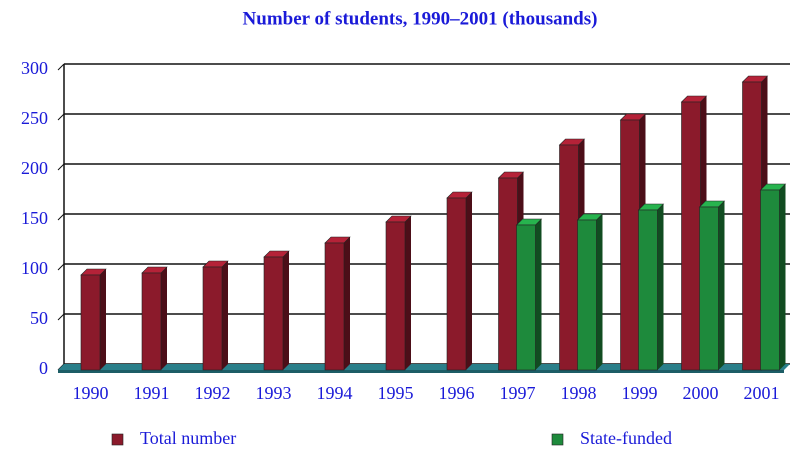 This screenshot has width=792, height=457. What do you see at coordinates (626, 438) in the screenshot?
I see `legend-label: State-funded` at bounding box center [626, 438].